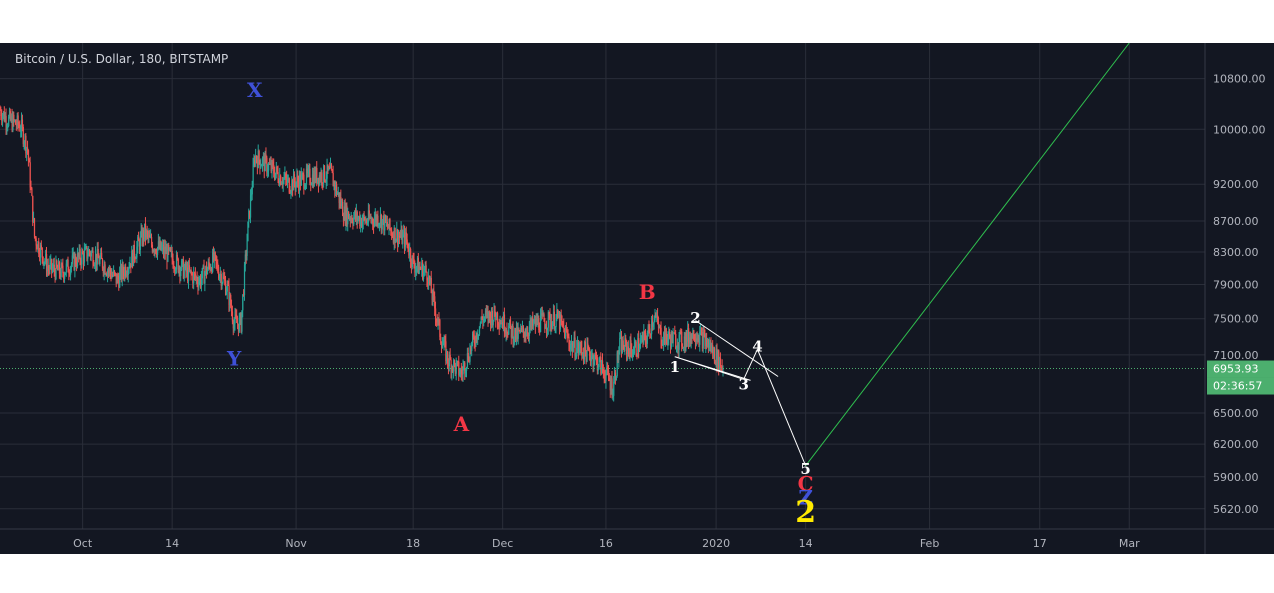  I want to click on y-tick-label: 5620.00, so click(1236, 509).